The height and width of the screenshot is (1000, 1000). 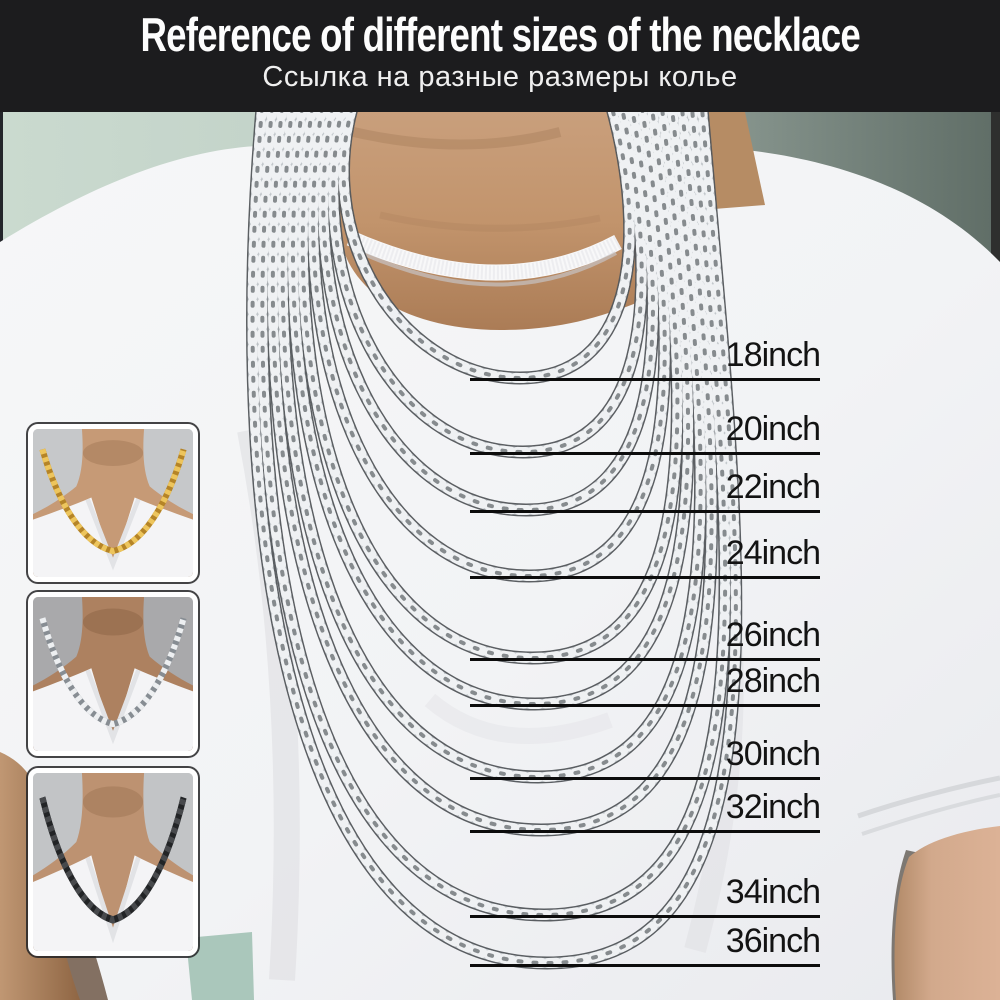 What do you see at coordinates (645, 638) in the screenshot?
I see `size-annotation-26inch: 26inch` at bounding box center [645, 638].